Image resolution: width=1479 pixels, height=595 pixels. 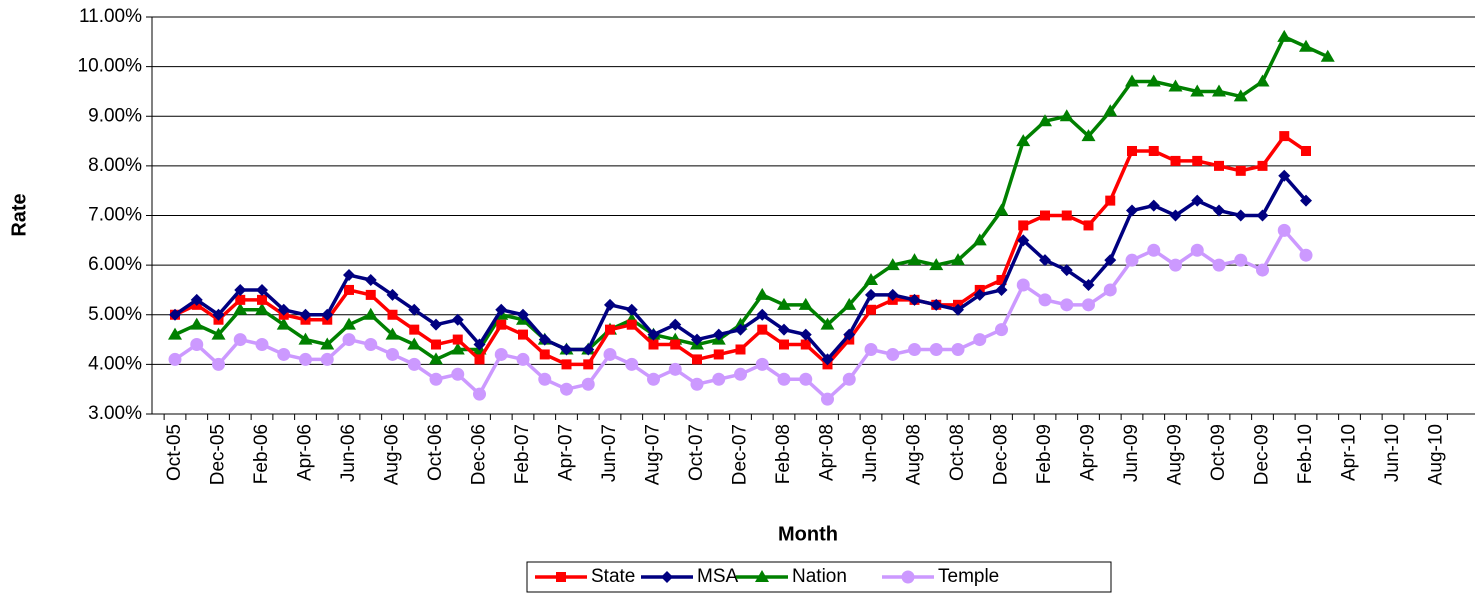 I want to click on x-tick-label: Feb-07, so click(x=522, y=454).